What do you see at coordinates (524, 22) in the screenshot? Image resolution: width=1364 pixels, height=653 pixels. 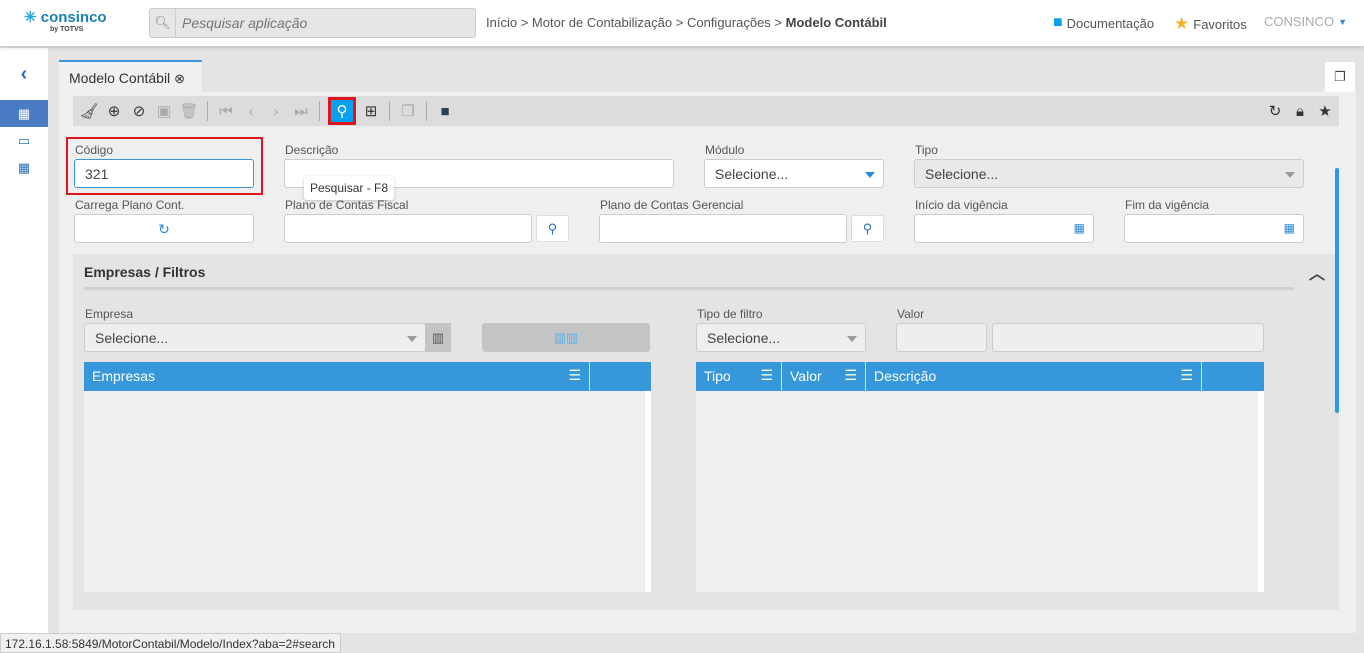 I see `crumb-sep: >` at bounding box center [524, 22].